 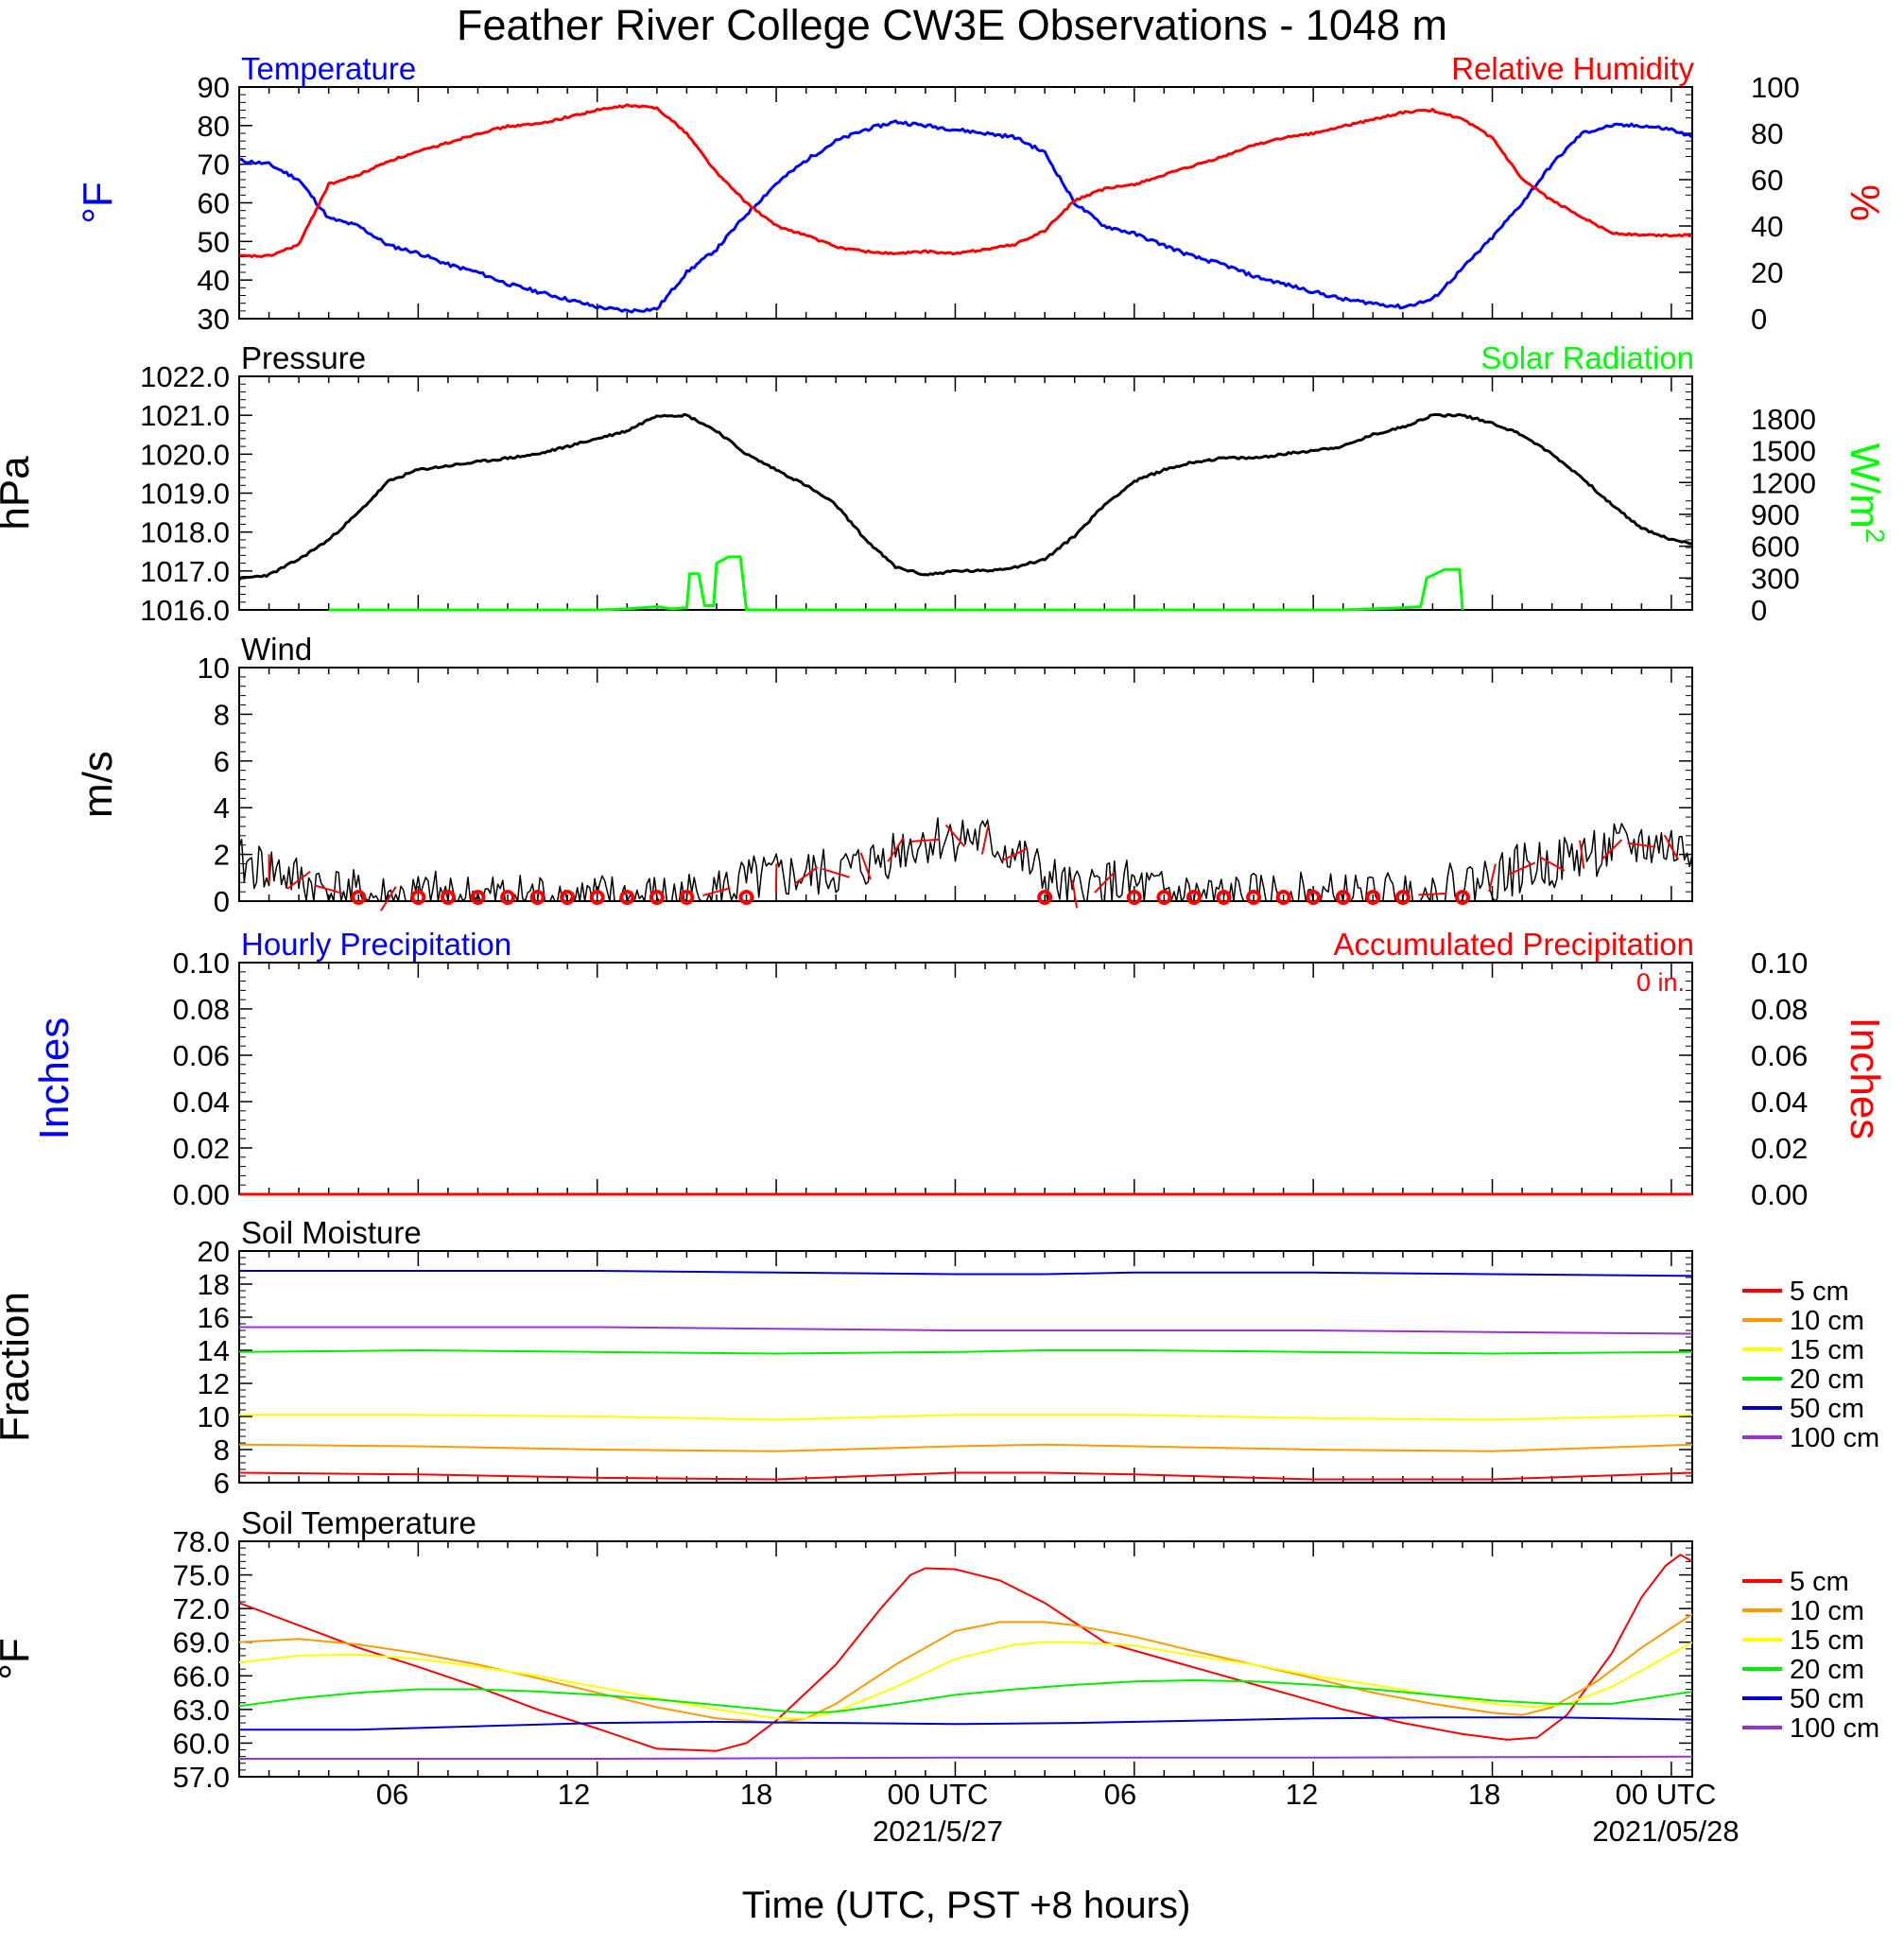 I want to click on panel-title-right: Solar Radiation, so click(x=1587, y=358).